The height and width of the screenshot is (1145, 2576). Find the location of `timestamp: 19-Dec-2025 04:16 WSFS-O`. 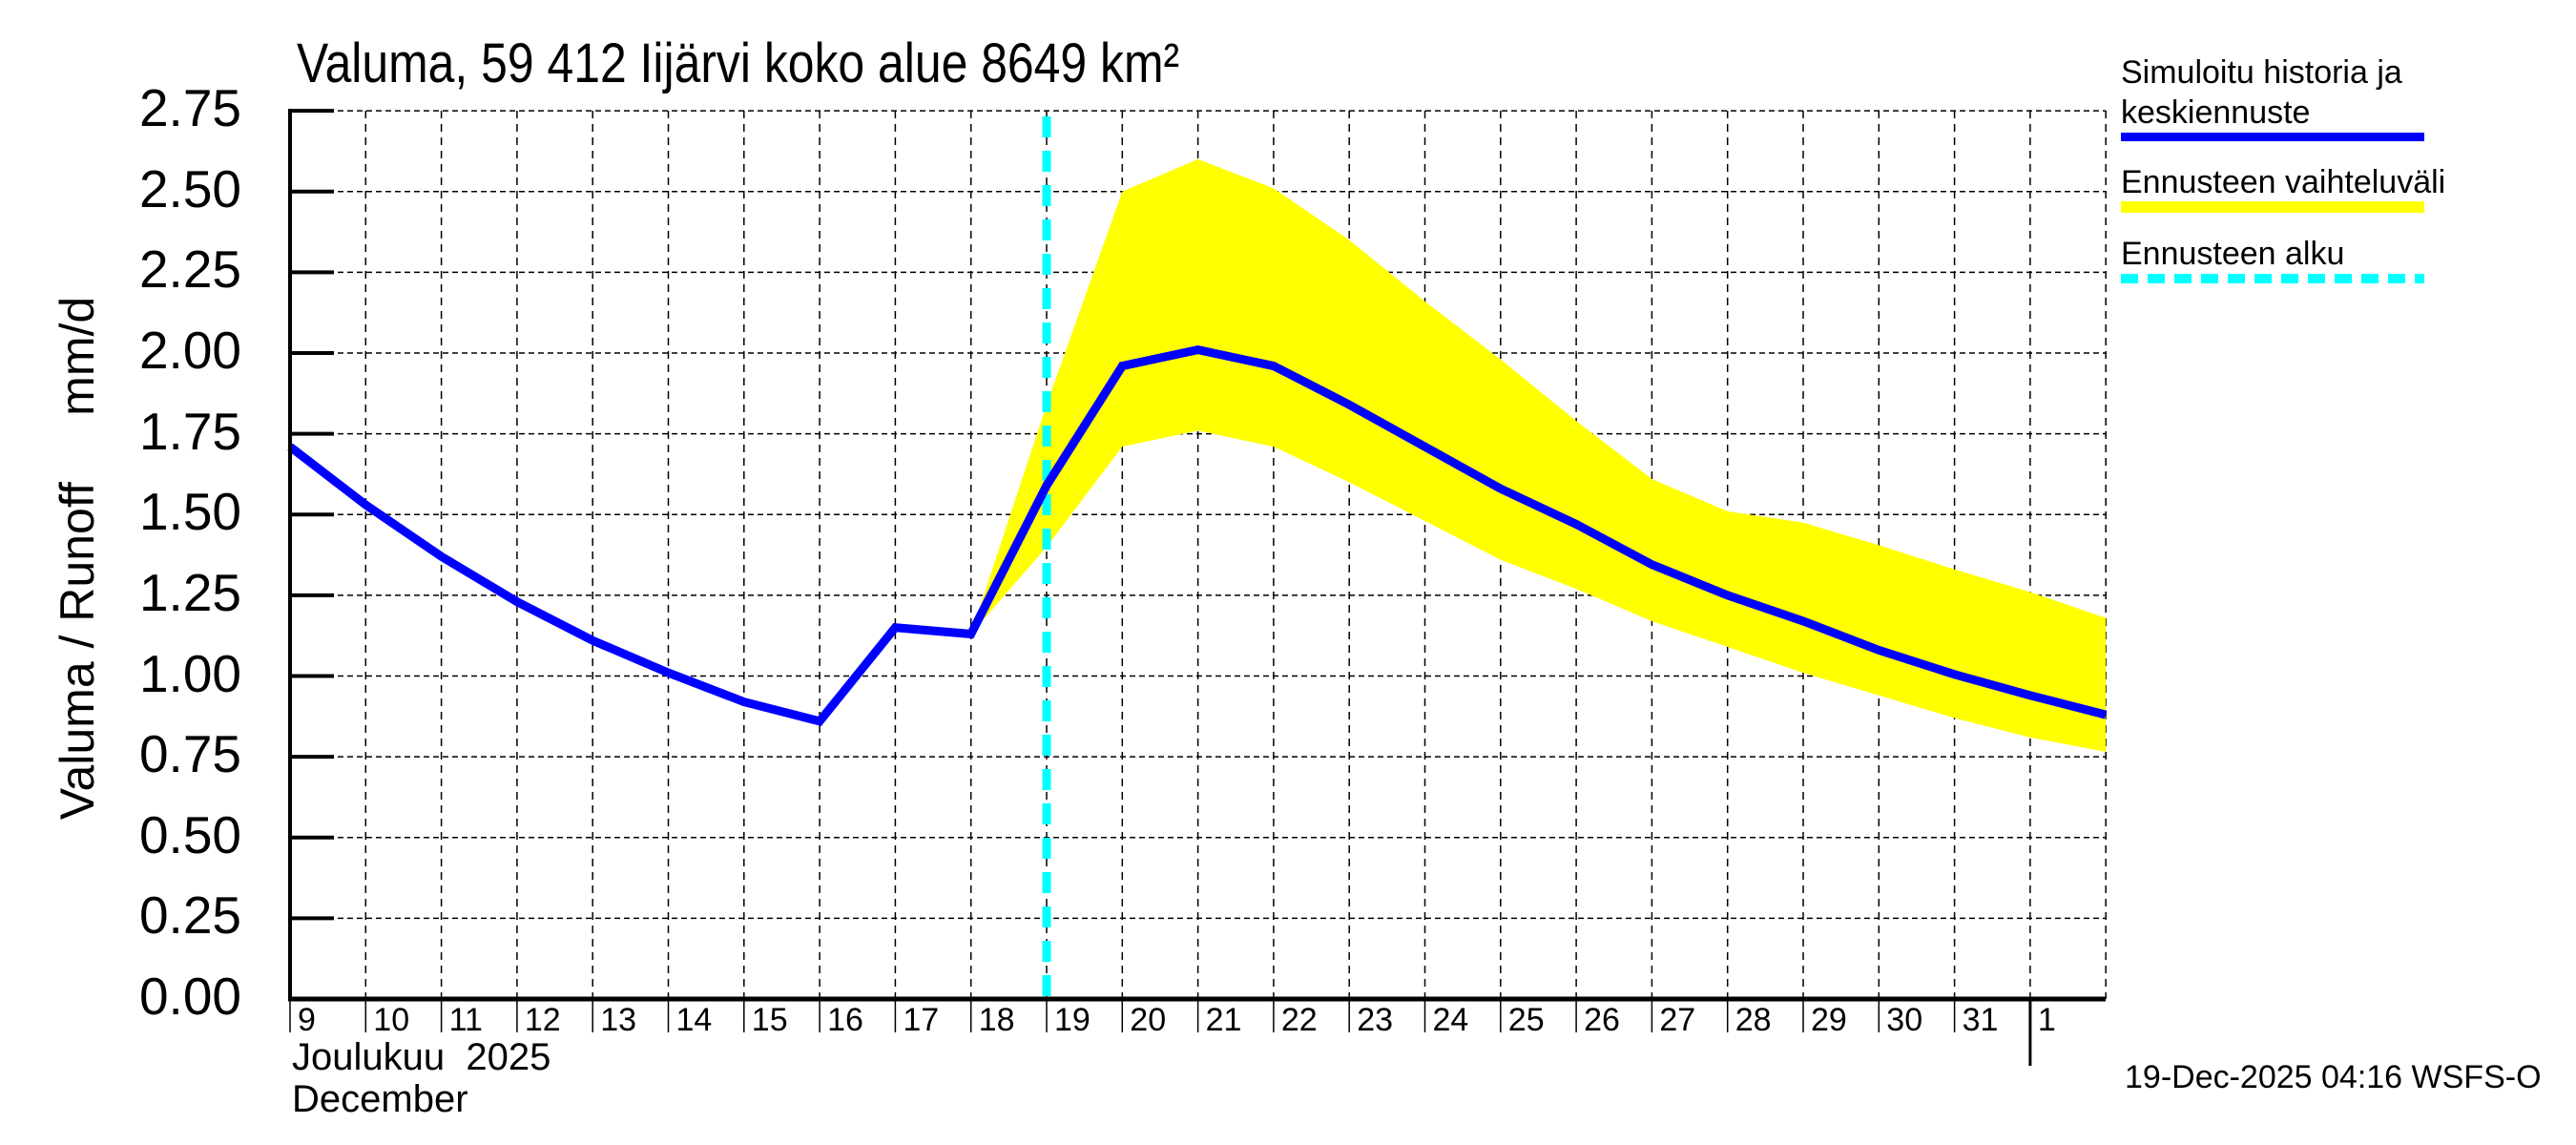

timestamp: 19-Dec-2025 04:16 WSFS-O is located at coordinates (2333, 1077).